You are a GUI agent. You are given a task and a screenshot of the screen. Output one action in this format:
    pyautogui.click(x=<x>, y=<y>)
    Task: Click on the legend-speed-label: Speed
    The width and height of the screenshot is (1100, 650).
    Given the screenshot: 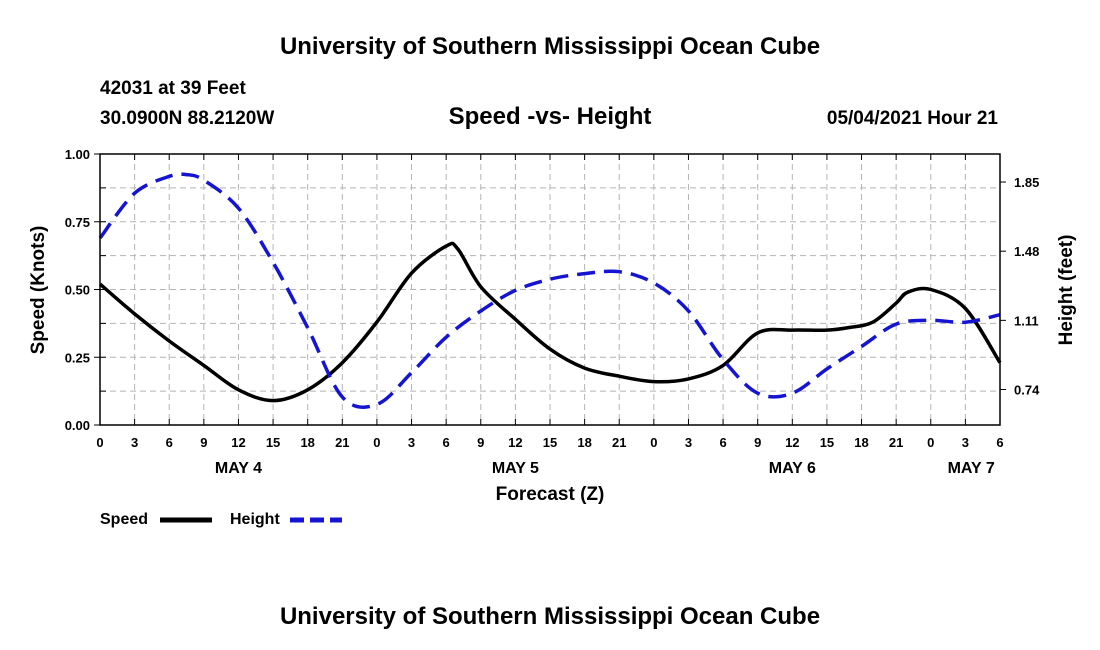 What is the action you would take?
    pyautogui.click(x=124, y=519)
    